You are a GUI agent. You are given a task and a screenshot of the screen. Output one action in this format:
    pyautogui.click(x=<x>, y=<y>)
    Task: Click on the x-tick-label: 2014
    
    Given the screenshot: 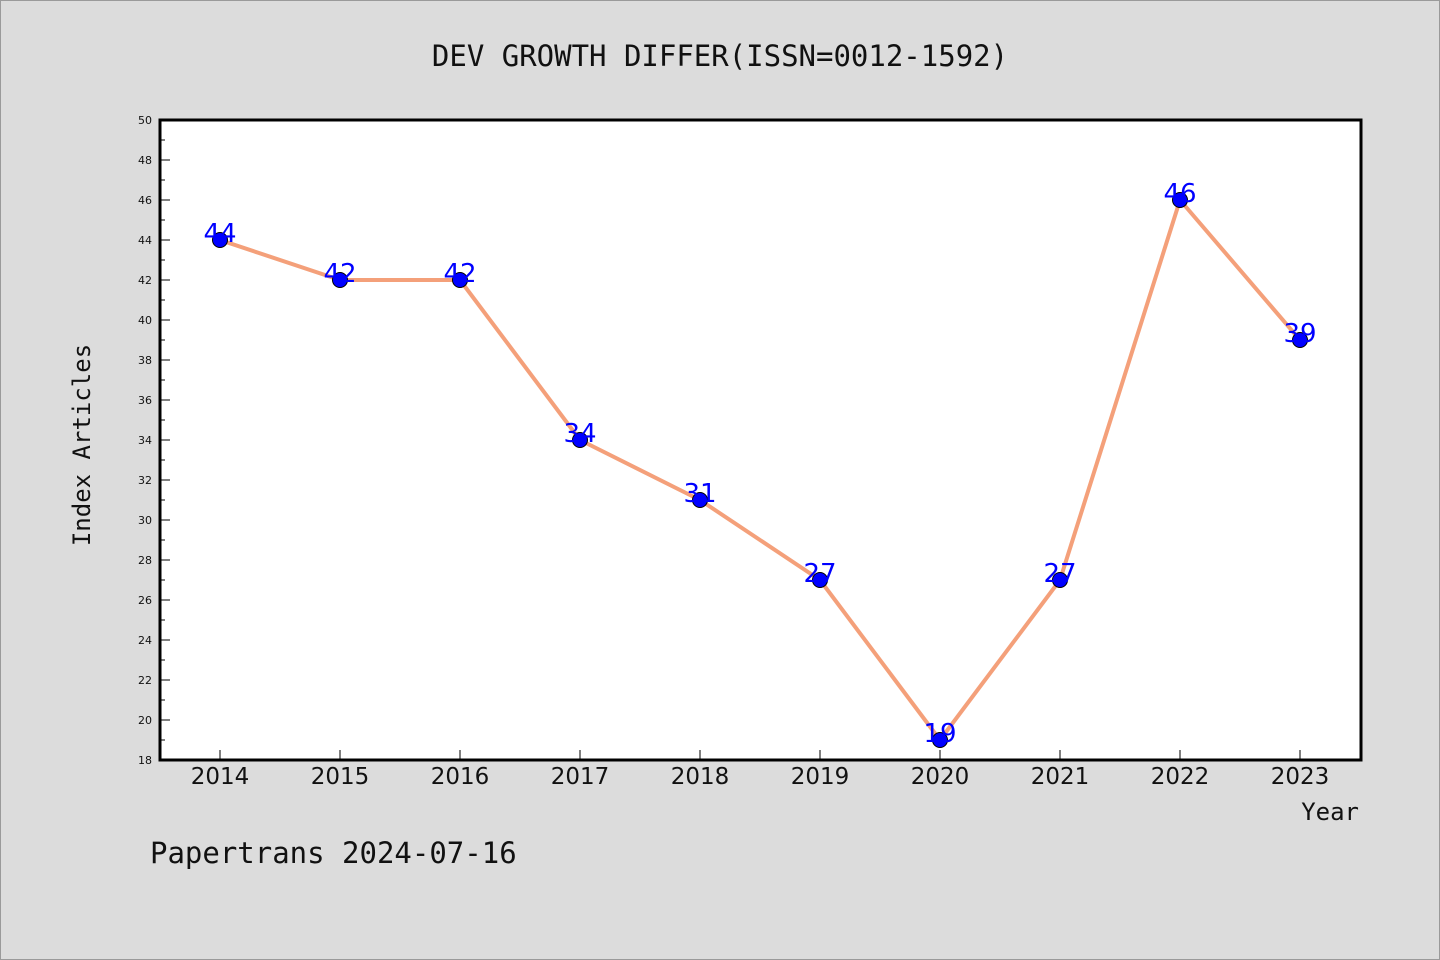 What is the action you would take?
    pyautogui.click(x=220, y=777)
    